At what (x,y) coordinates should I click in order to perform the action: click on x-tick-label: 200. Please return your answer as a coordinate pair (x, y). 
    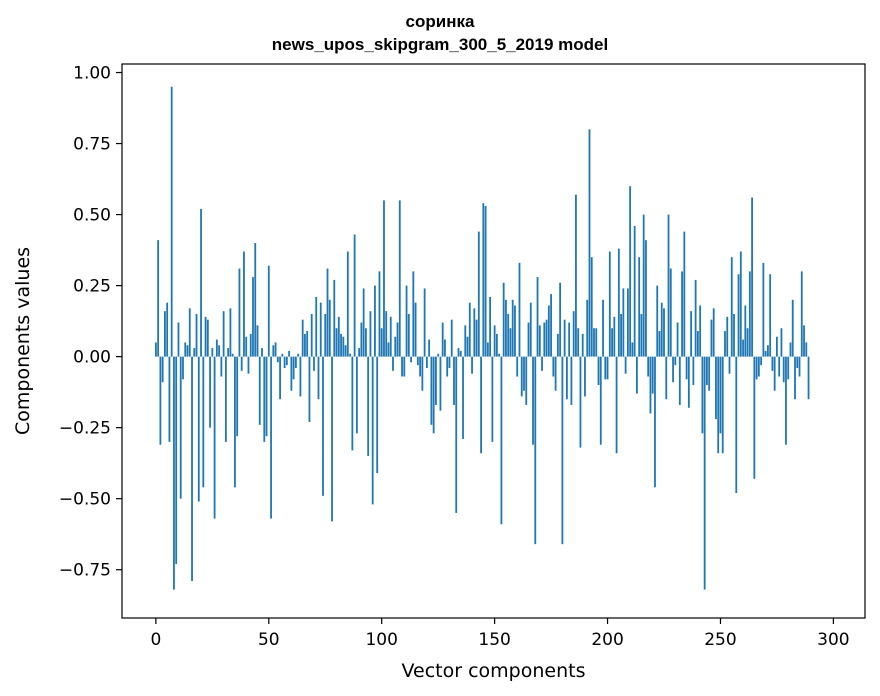
    Looking at the image, I should click on (607, 640).